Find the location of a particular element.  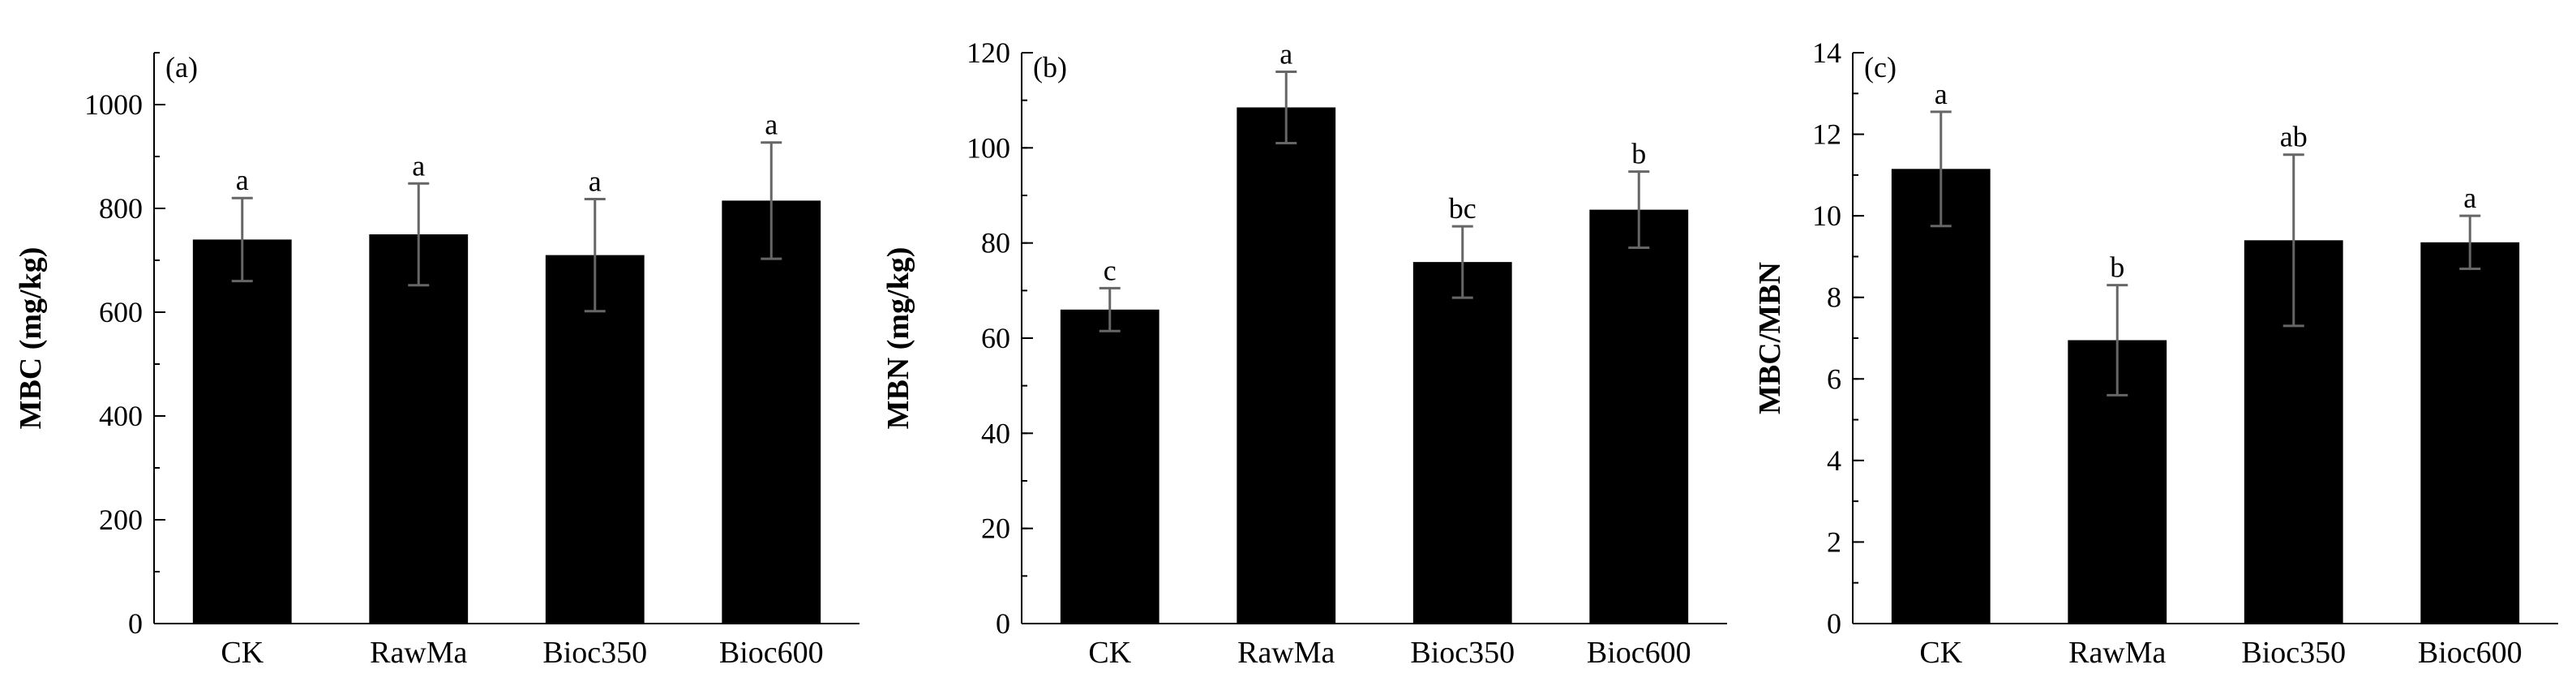

y-tick-label: 10 is located at coordinates (1826, 215).